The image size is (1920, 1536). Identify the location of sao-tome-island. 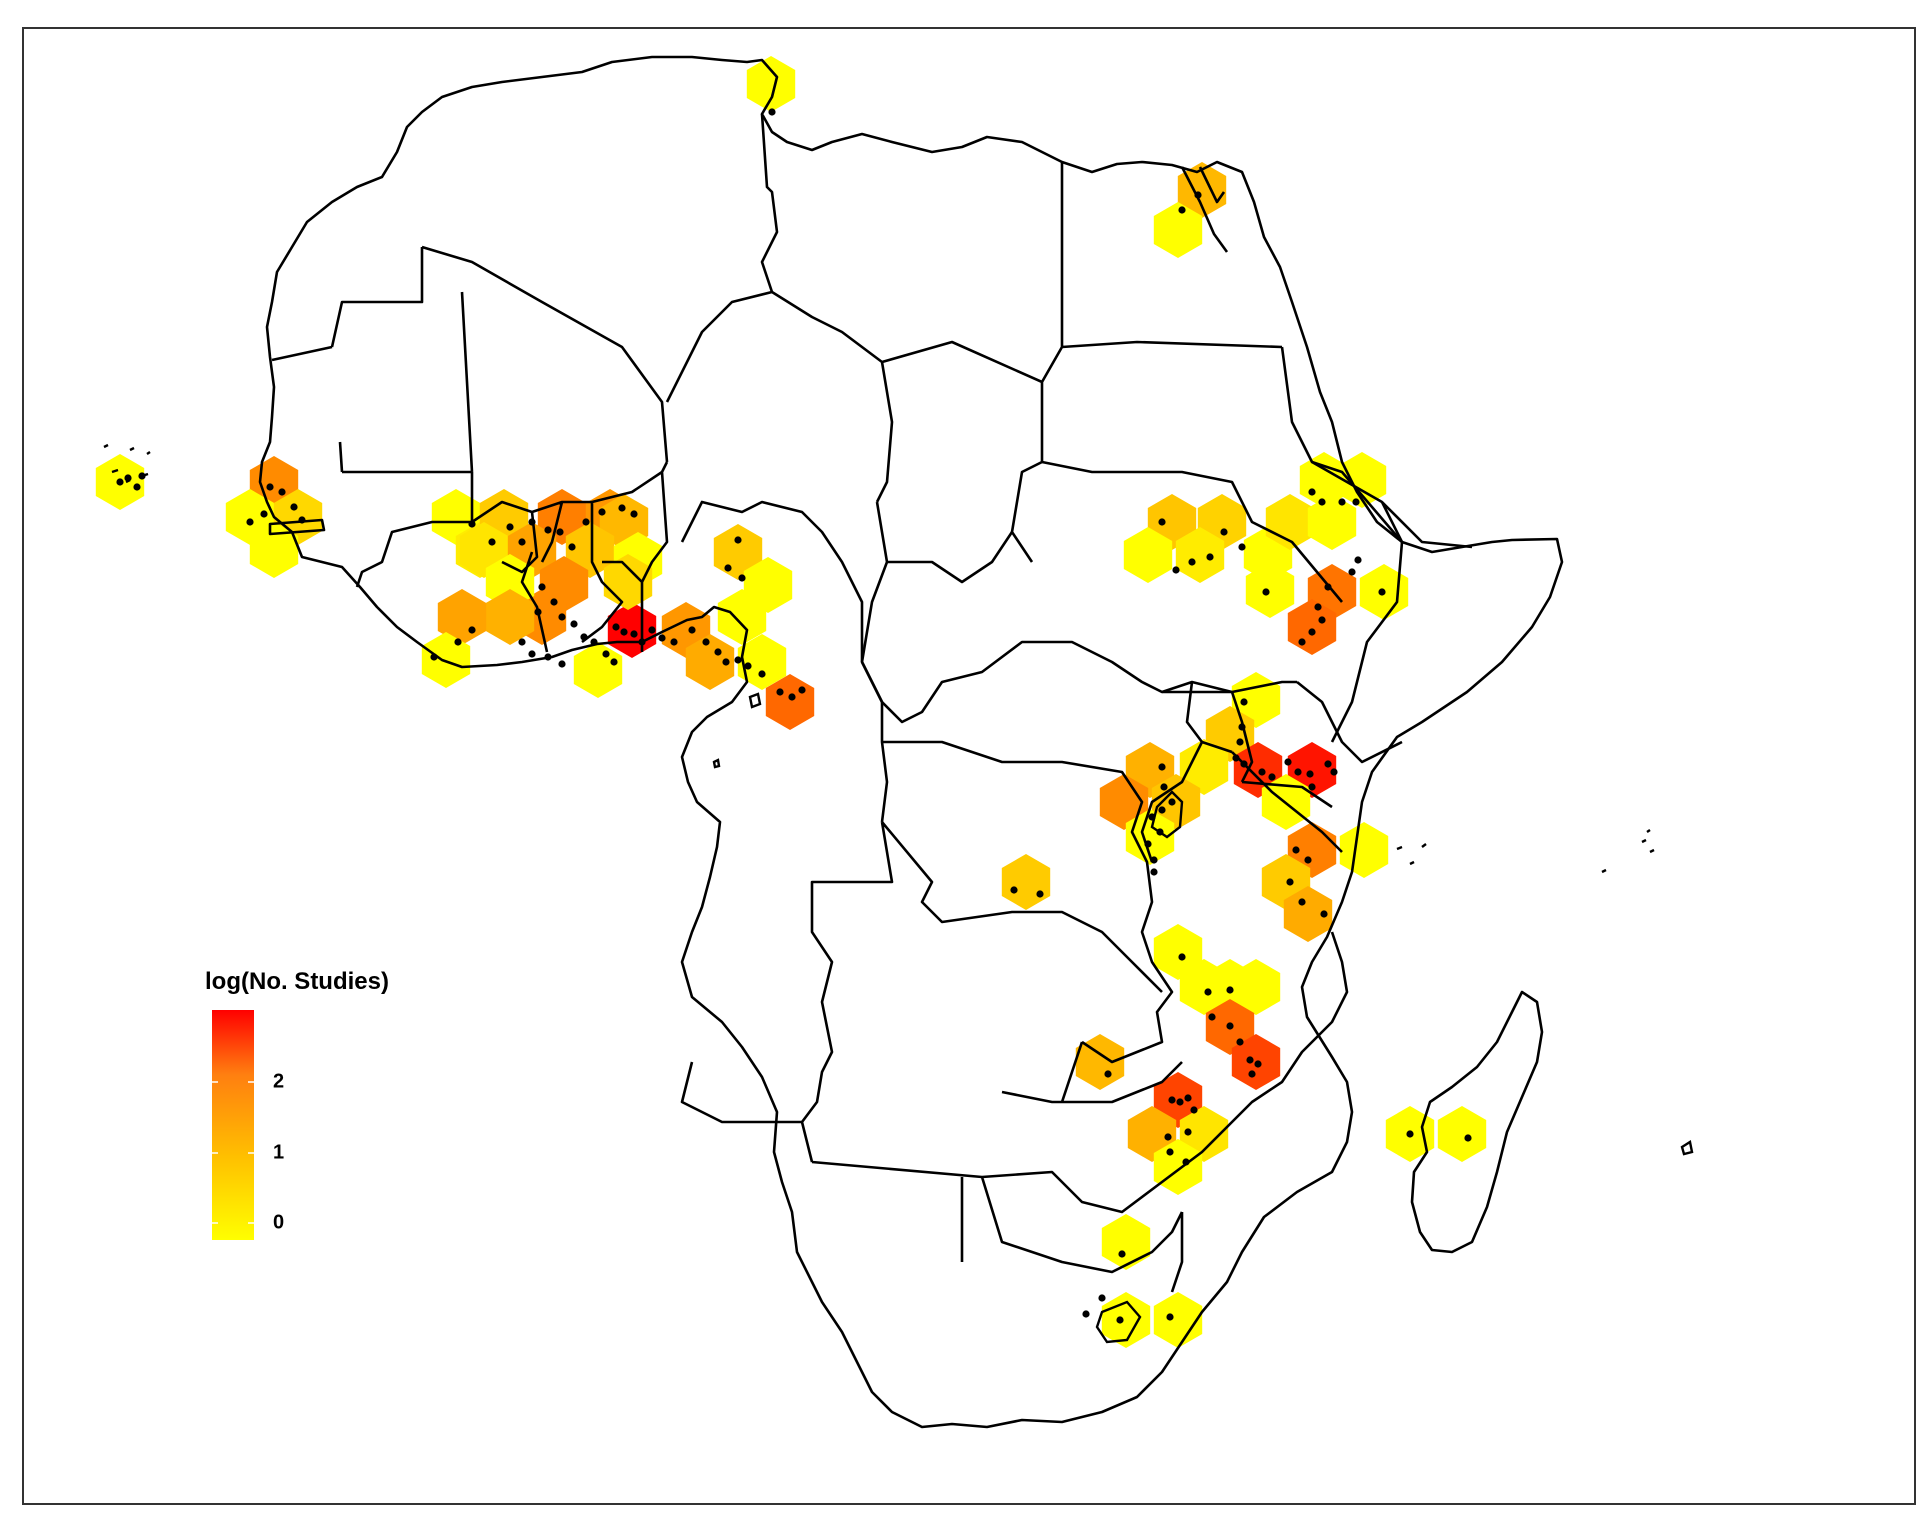
(716, 763).